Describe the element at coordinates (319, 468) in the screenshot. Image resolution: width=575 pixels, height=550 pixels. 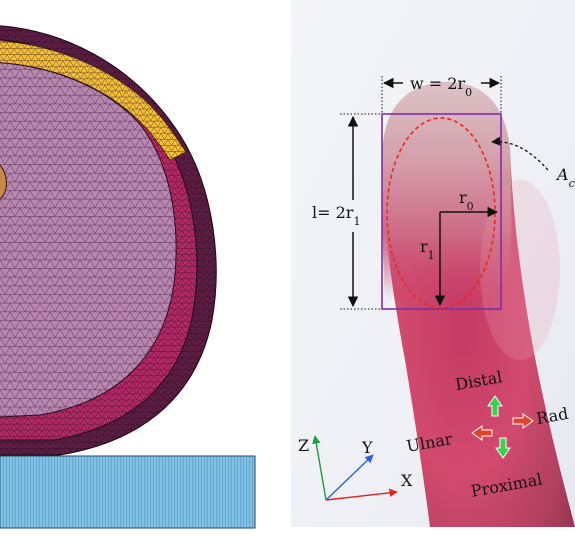
I see `z-axis` at that location.